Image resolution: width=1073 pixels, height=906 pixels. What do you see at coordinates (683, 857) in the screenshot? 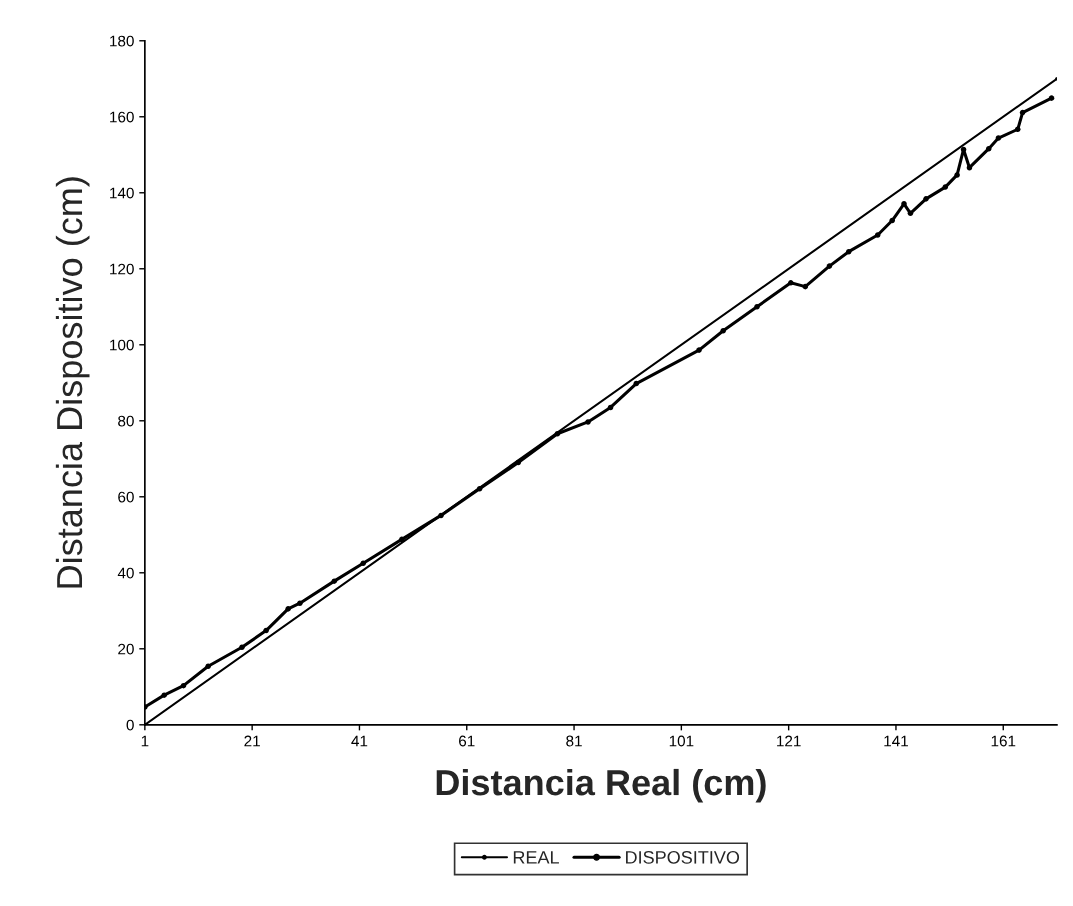
I see `legend-label: DISPOSITIVO` at bounding box center [683, 857].